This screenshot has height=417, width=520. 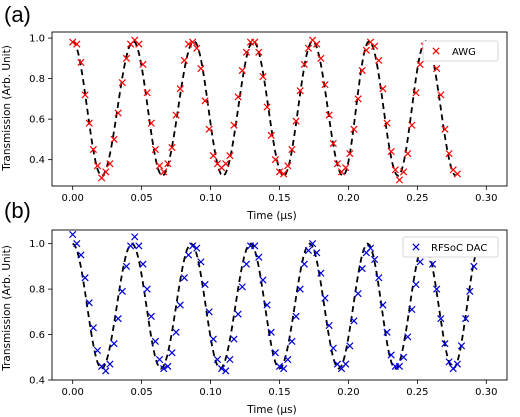 What do you see at coordinates (141, 392) in the screenshot?
I see `x-tick-label: 0.05` at bounding box center [141, 392].